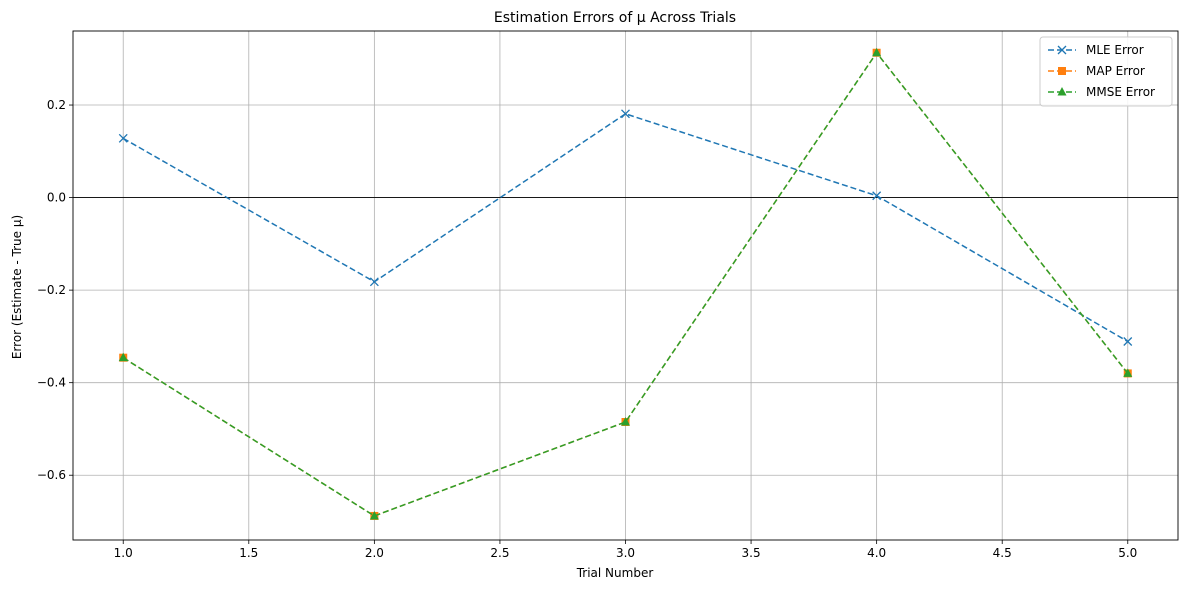 The image size is (1189, 590). What do you see at coordinates (625, 553) in the screenshot?
I see `x-tick-label: 3.0` at bounding box center [625, 553].